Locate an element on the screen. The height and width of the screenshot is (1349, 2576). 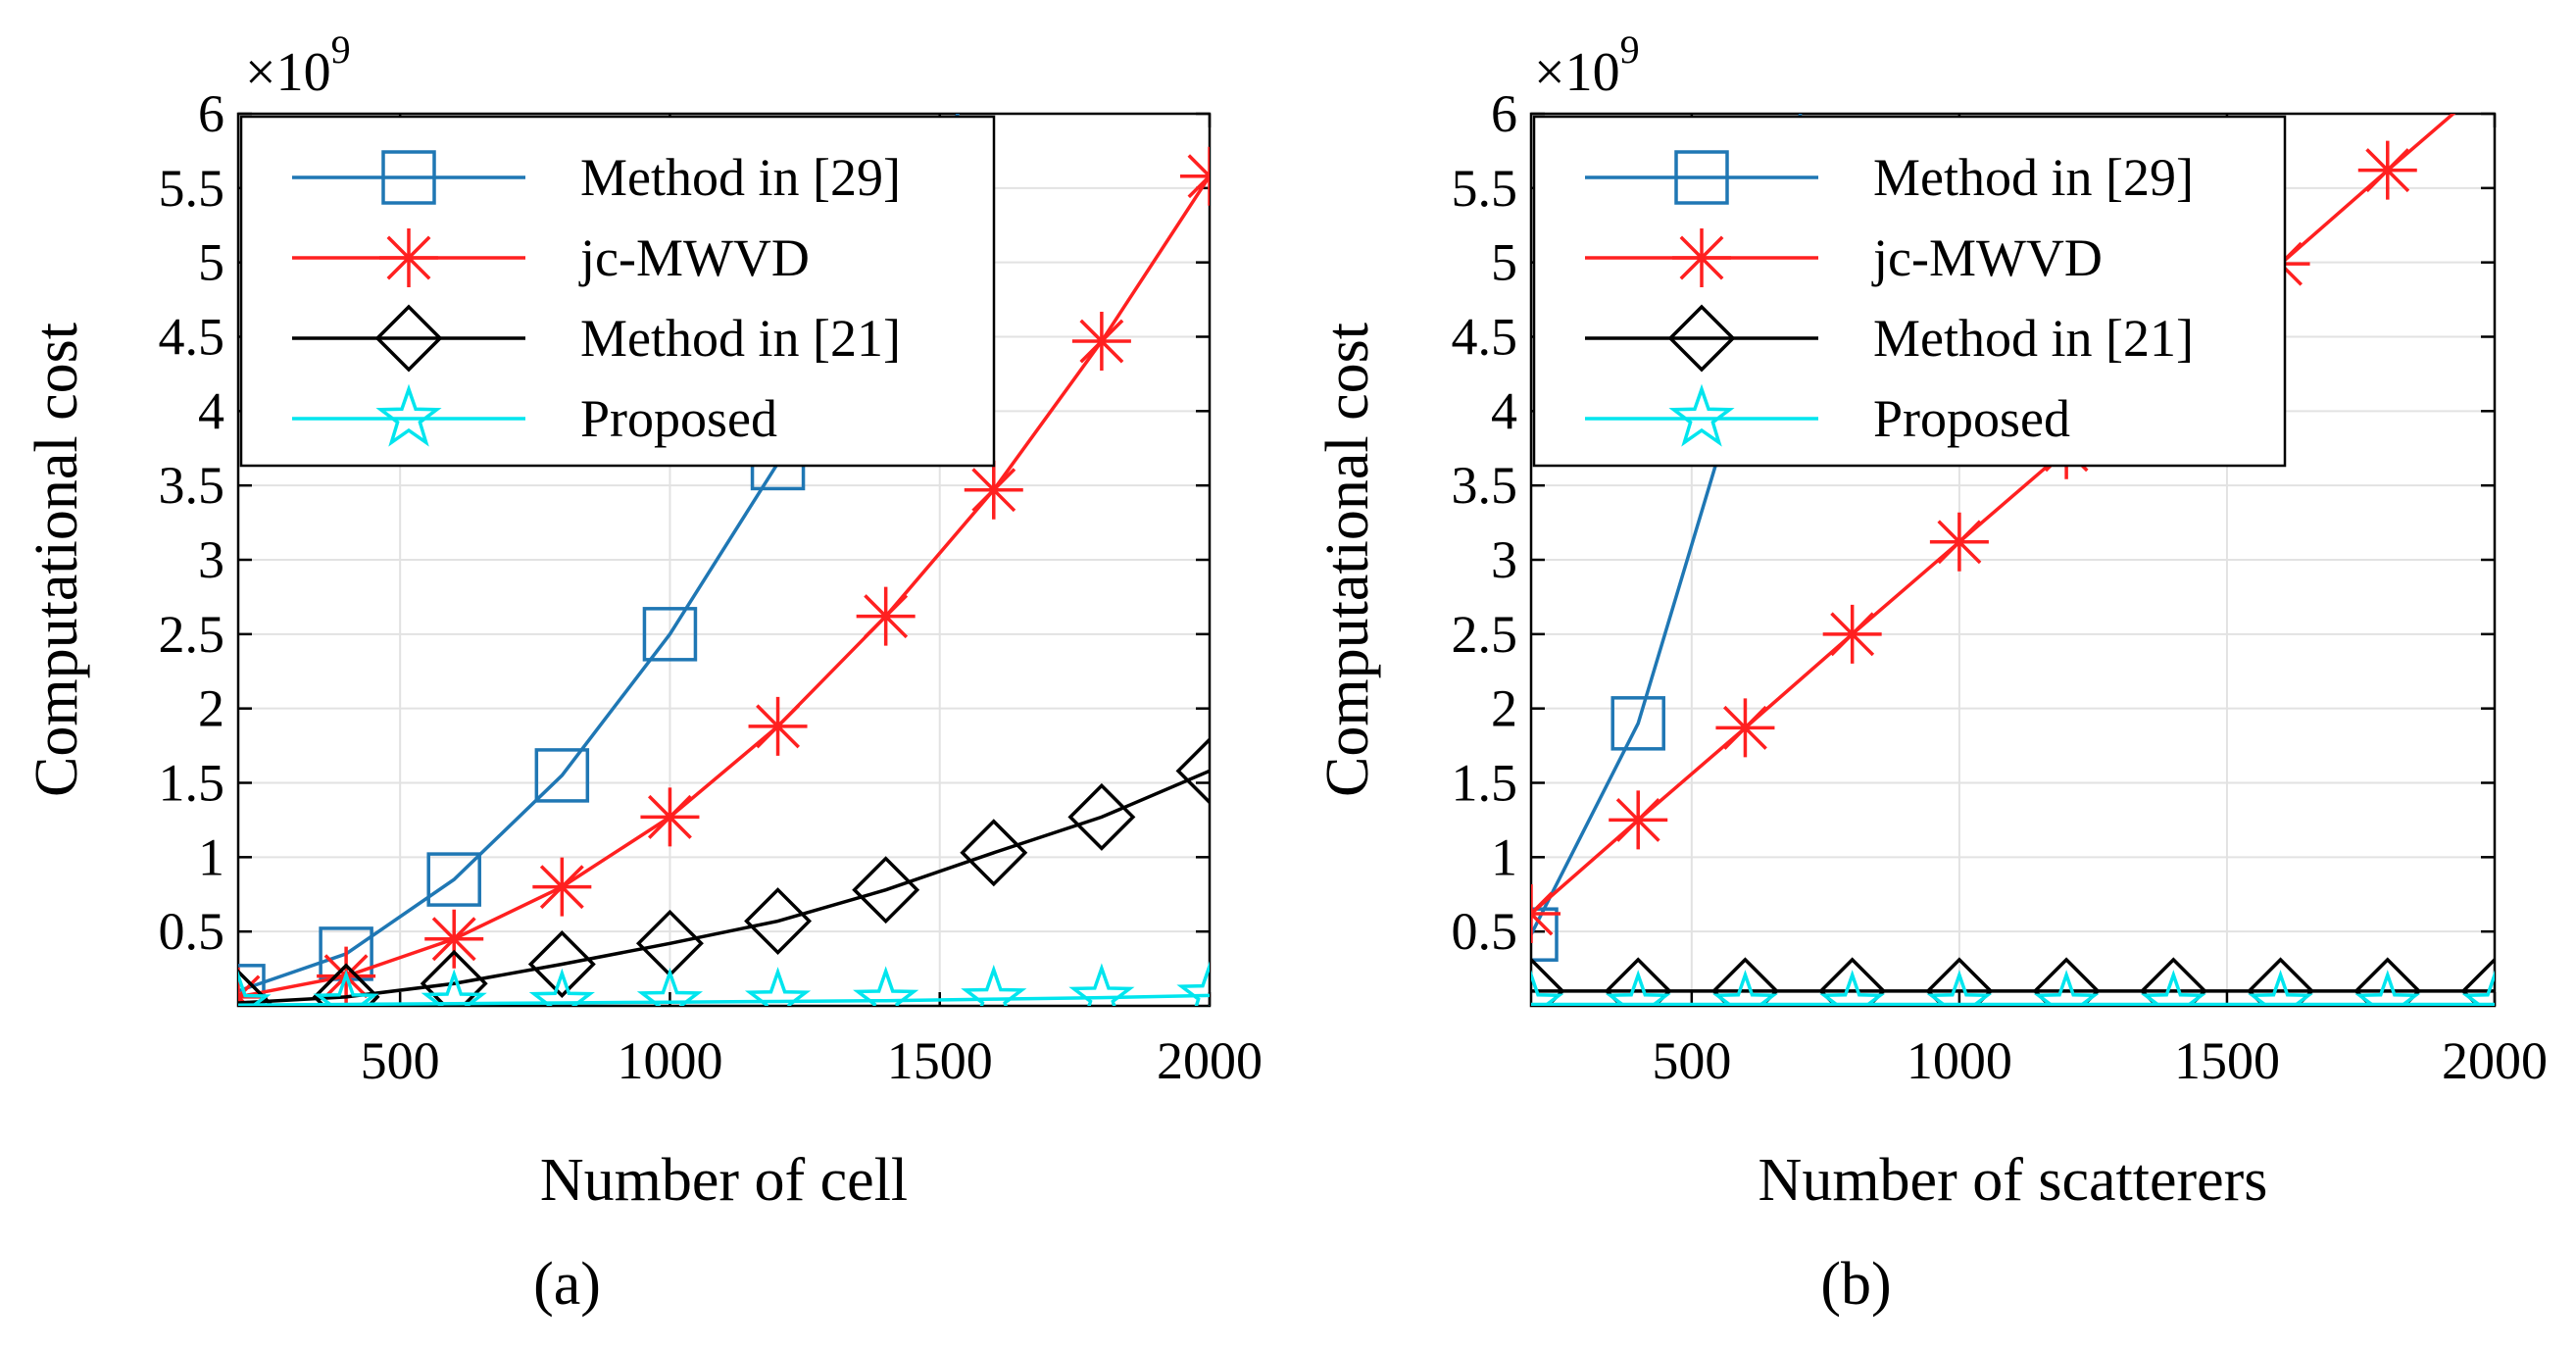
x-tick-label: 1000 is located at coordinates (1959, 1060).